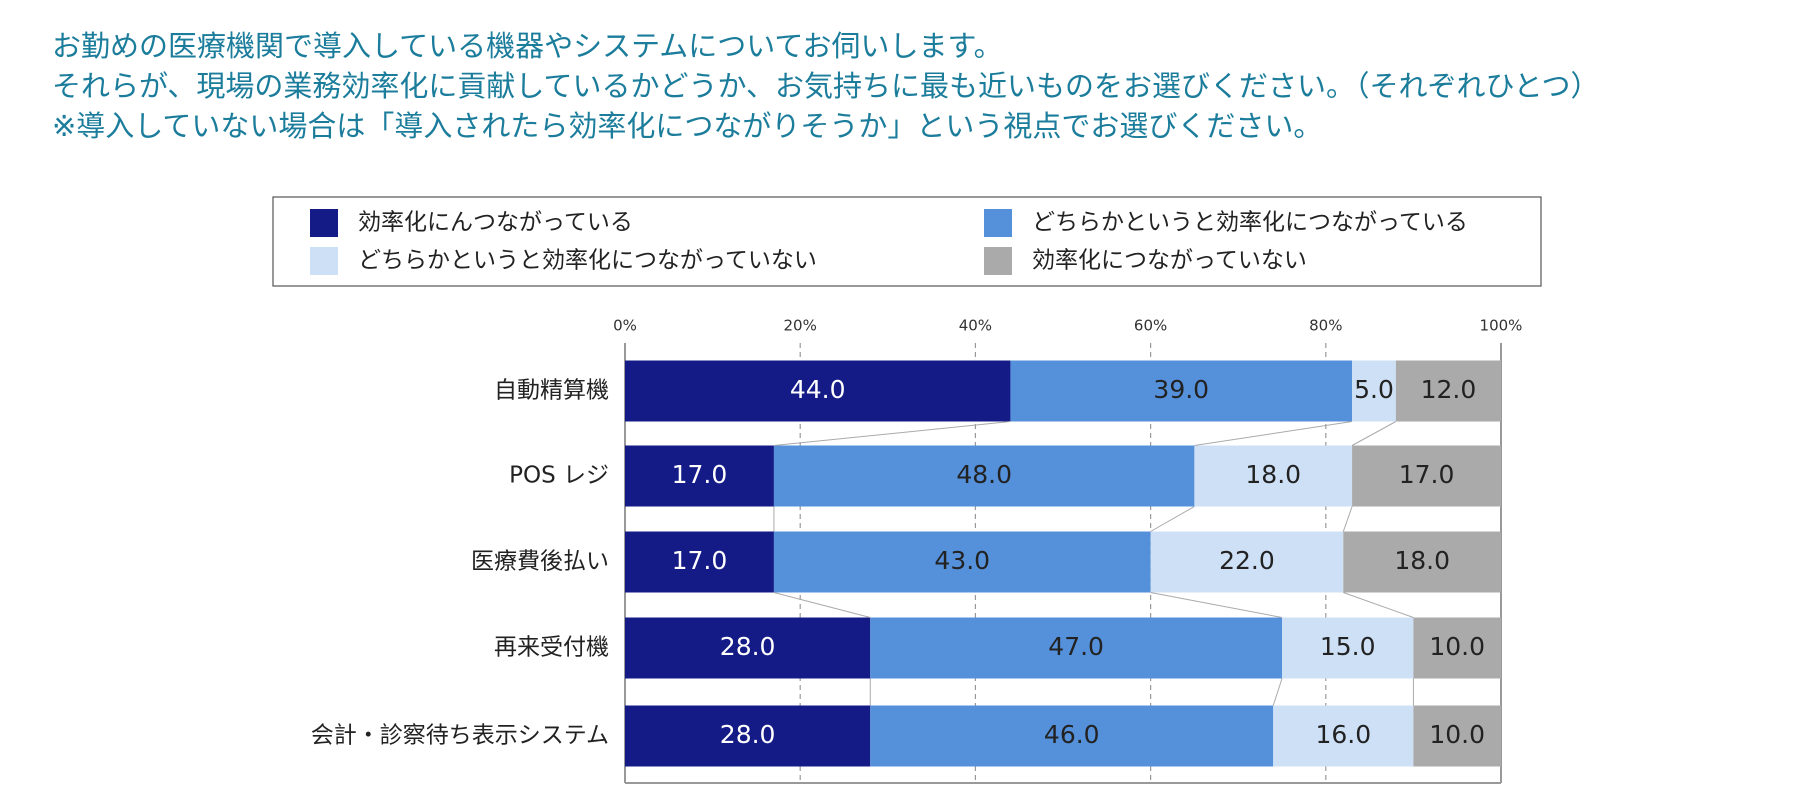 This screenshot has width=1800, height=796. I want to click on legend-label: 効率化にんつながっている, so click(495, 223).